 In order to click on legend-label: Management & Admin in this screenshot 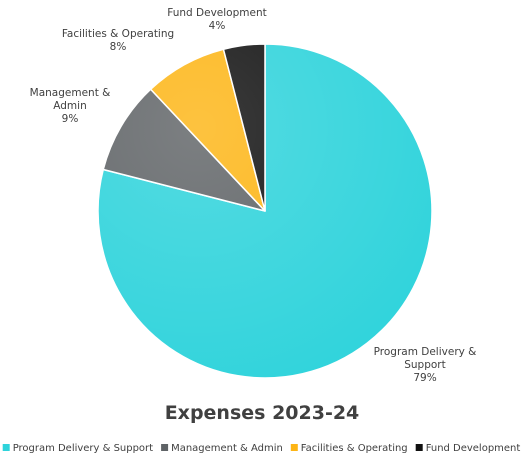, I will do `click(227, 448)`.